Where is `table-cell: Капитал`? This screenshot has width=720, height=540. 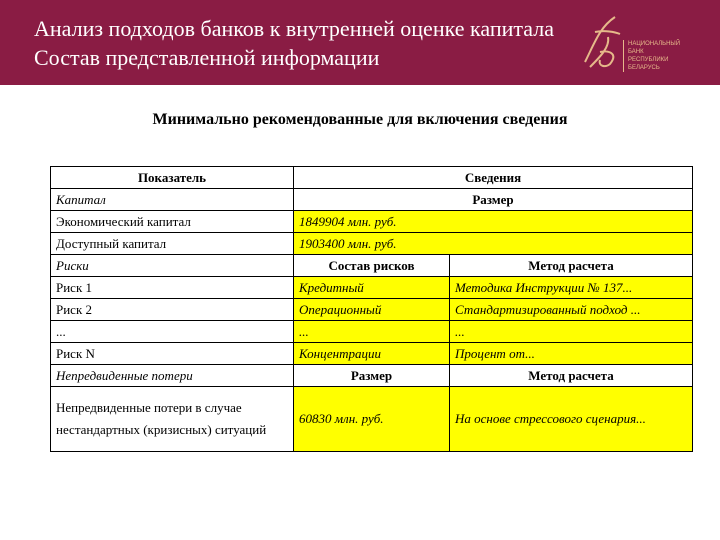 table-cell: Капитал is located at coordinates (172, 199).